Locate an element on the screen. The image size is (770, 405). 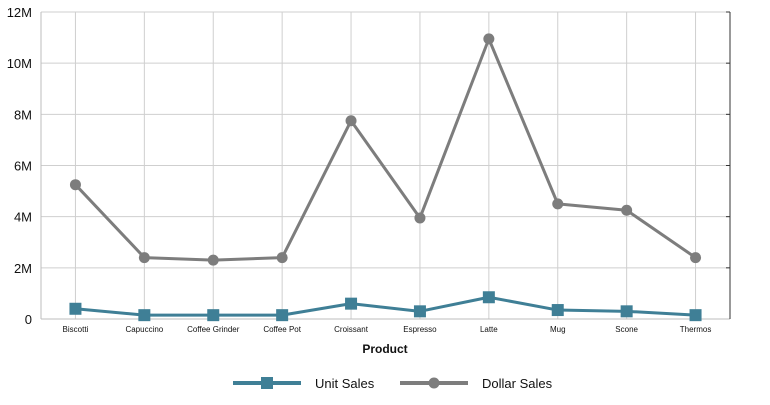
series-line-unit-sales is located at coordinates (385, 306).